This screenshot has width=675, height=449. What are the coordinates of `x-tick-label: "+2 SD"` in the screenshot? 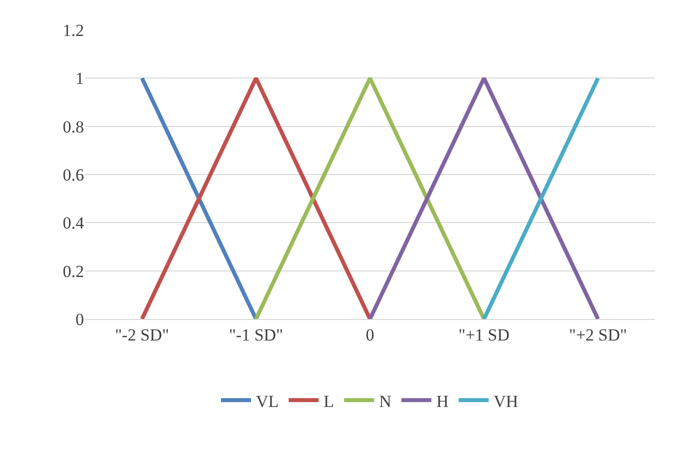 It's located at (598, 334).